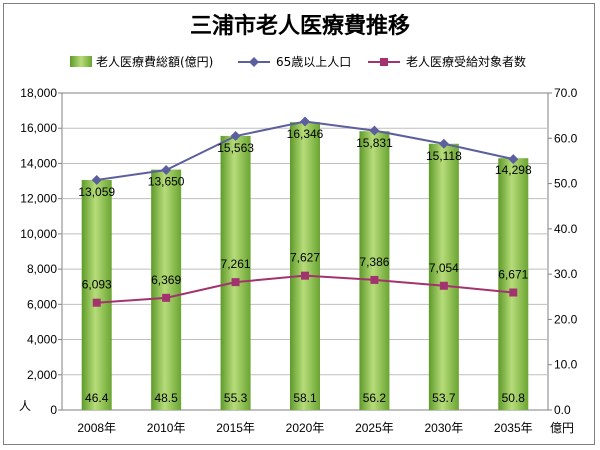  I want to click on y-right-tick-label: 70.0, so click(566, 93).